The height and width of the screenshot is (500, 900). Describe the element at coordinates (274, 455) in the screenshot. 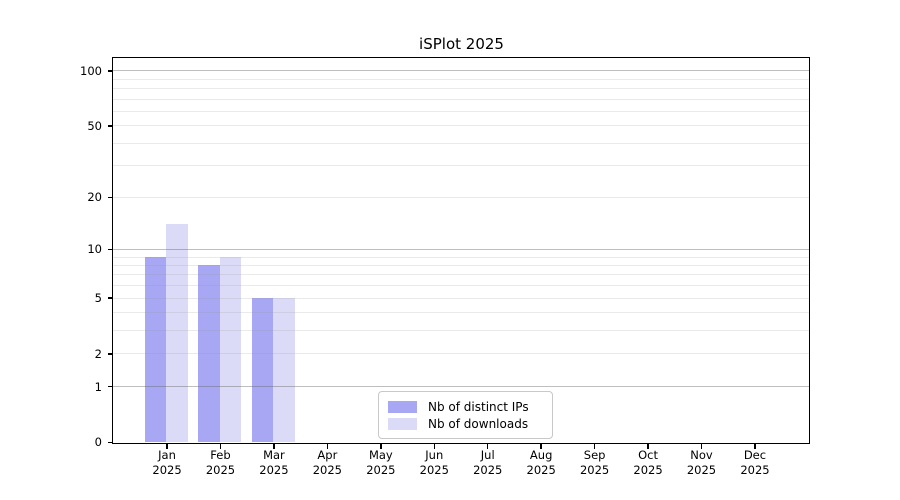

I see `x-tick-month: Mar` at that location.